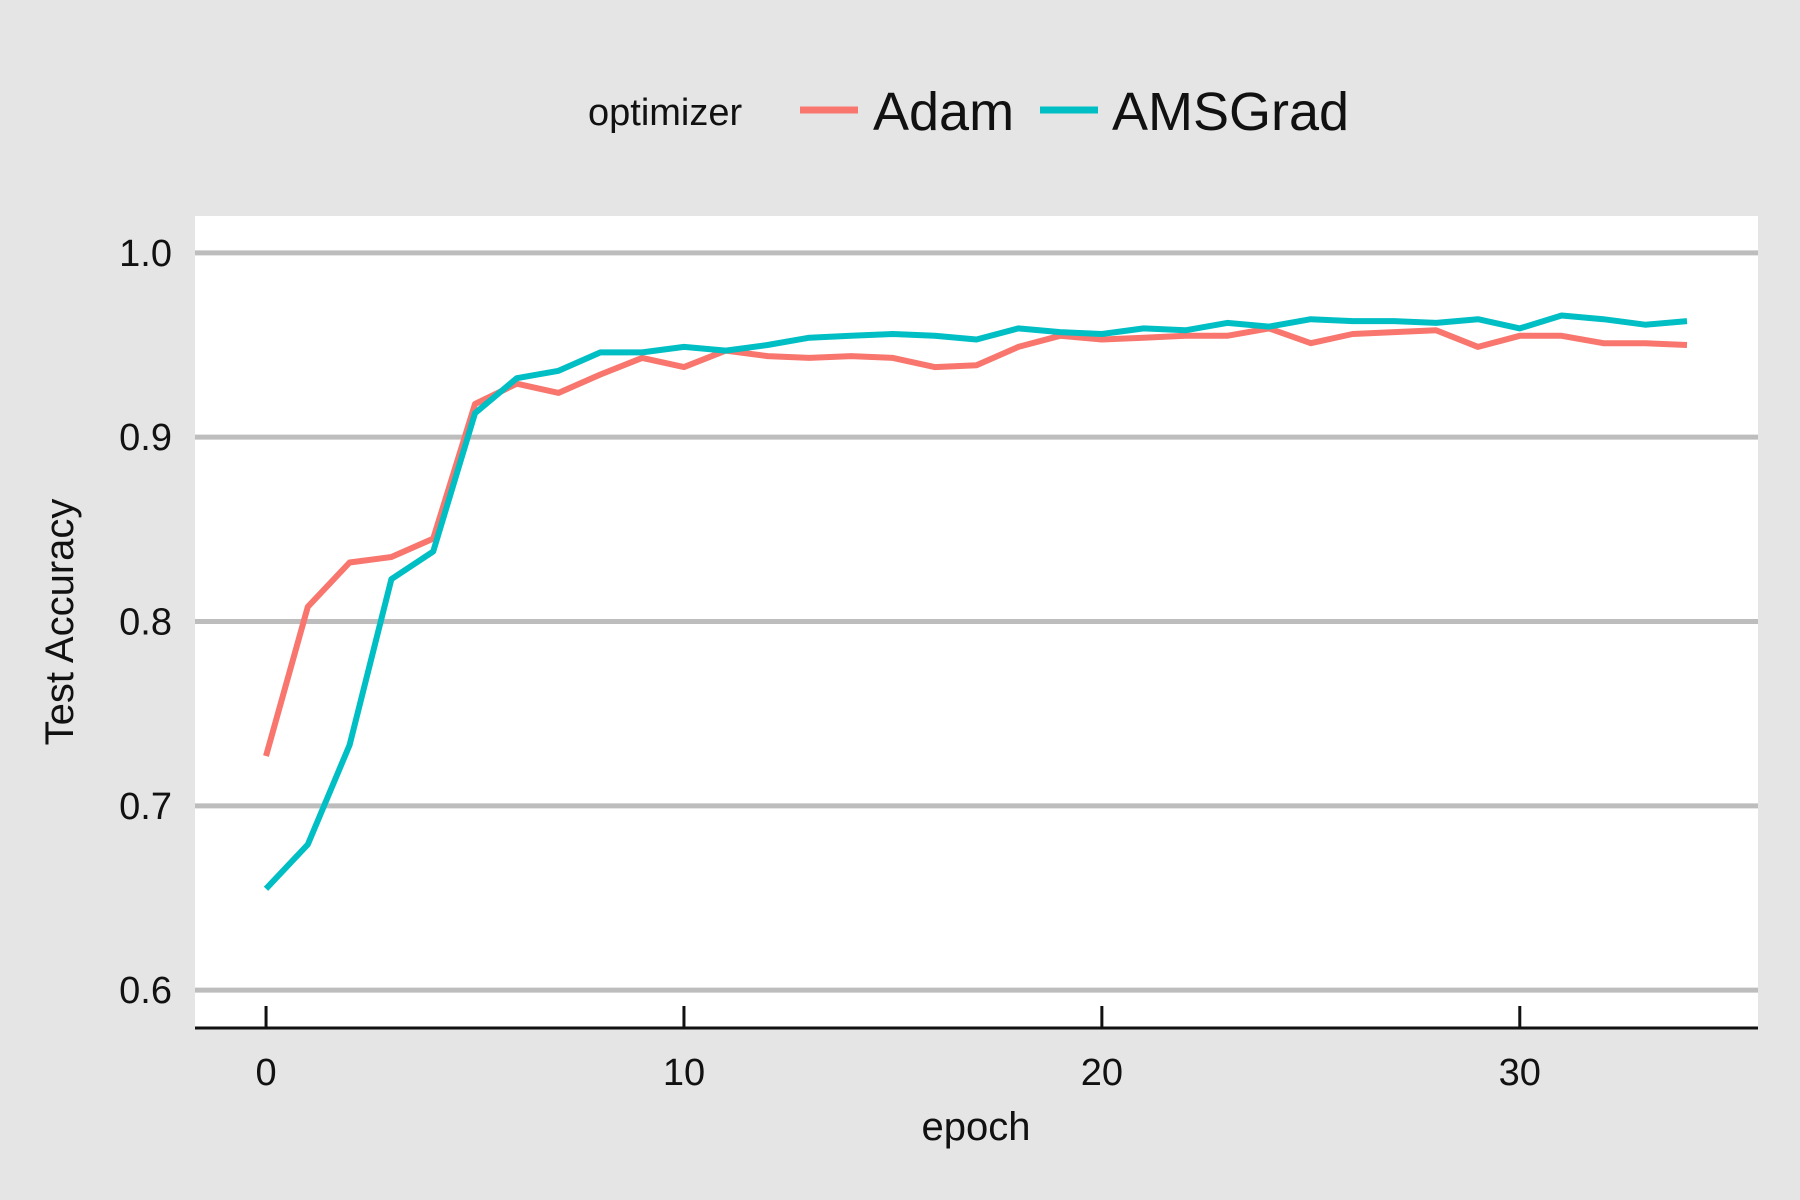 This screenshot has height=1200, width=1800. What do you see at coordinates (665, 113) in the screenshot?
I see `legend-title: optimizer` at bounding box center [665, 113].